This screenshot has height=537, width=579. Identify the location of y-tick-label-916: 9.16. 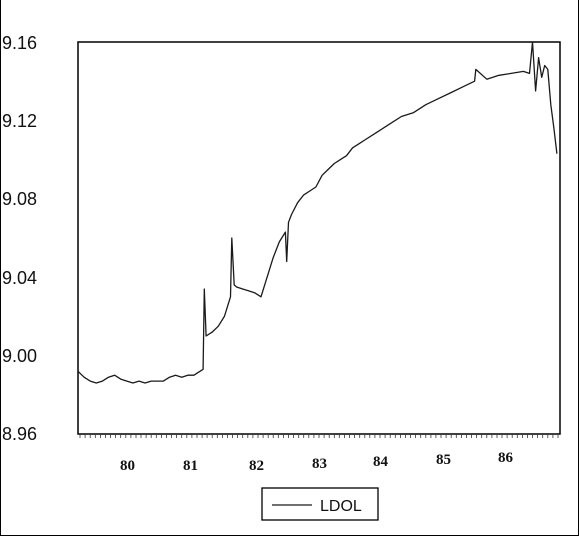
(19, 43).